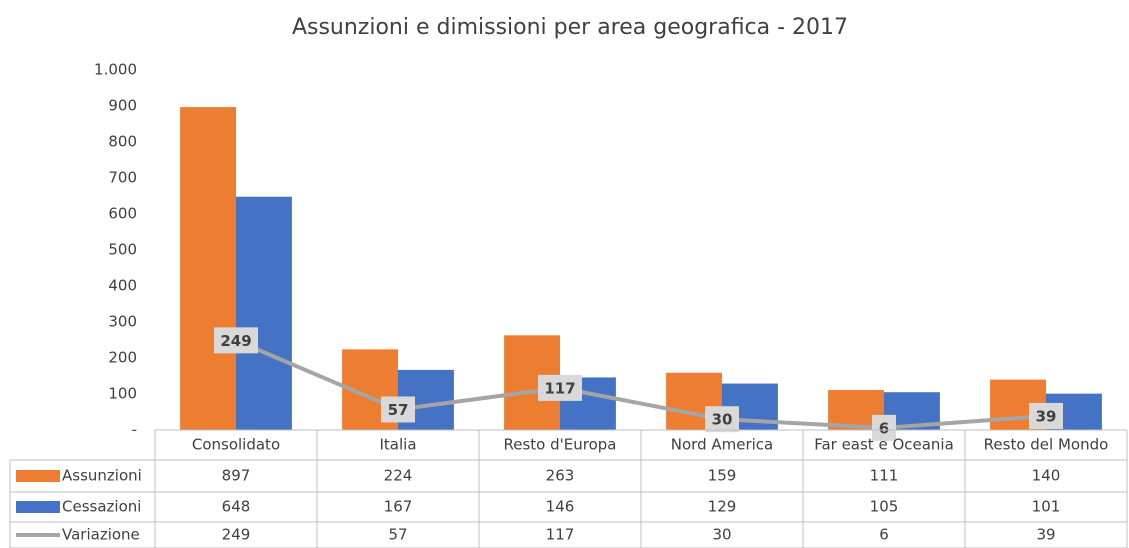  I want to click on table-value: 167, so click(398, 507).